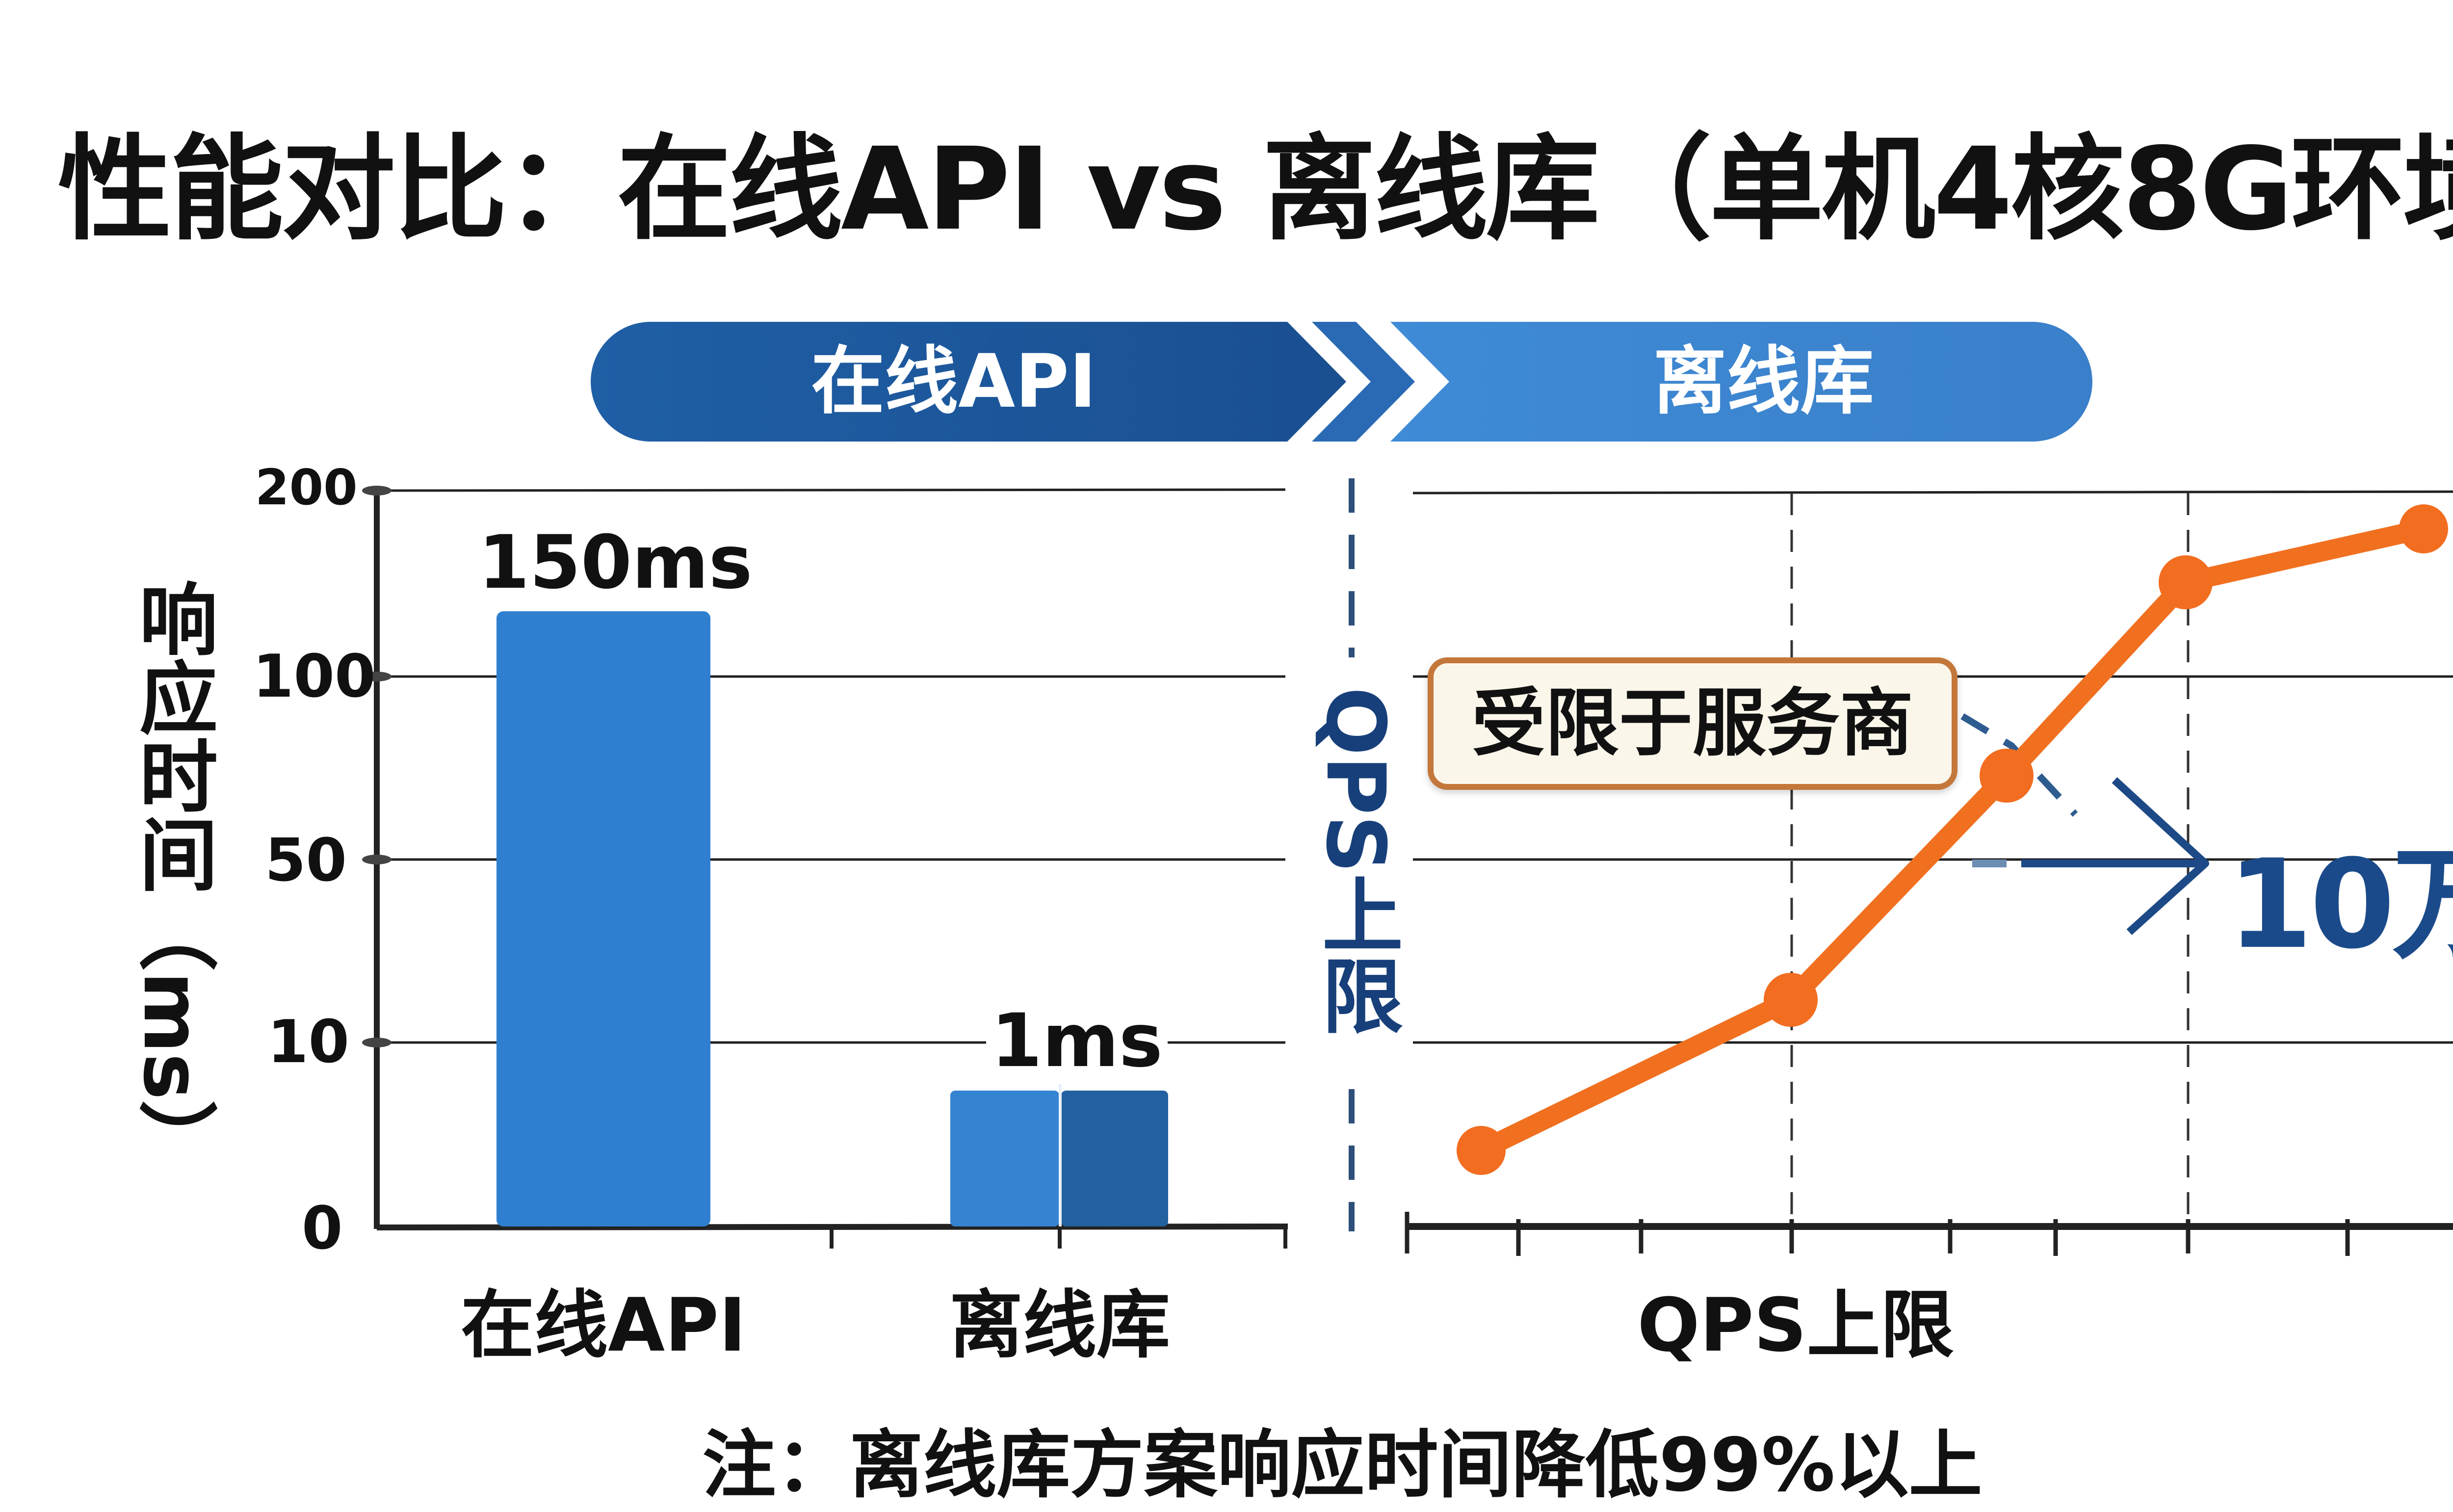  I want to click on page-title: 性能对比：在线API vs 离线库（单机4核8G环境）, so click(1255, 189).